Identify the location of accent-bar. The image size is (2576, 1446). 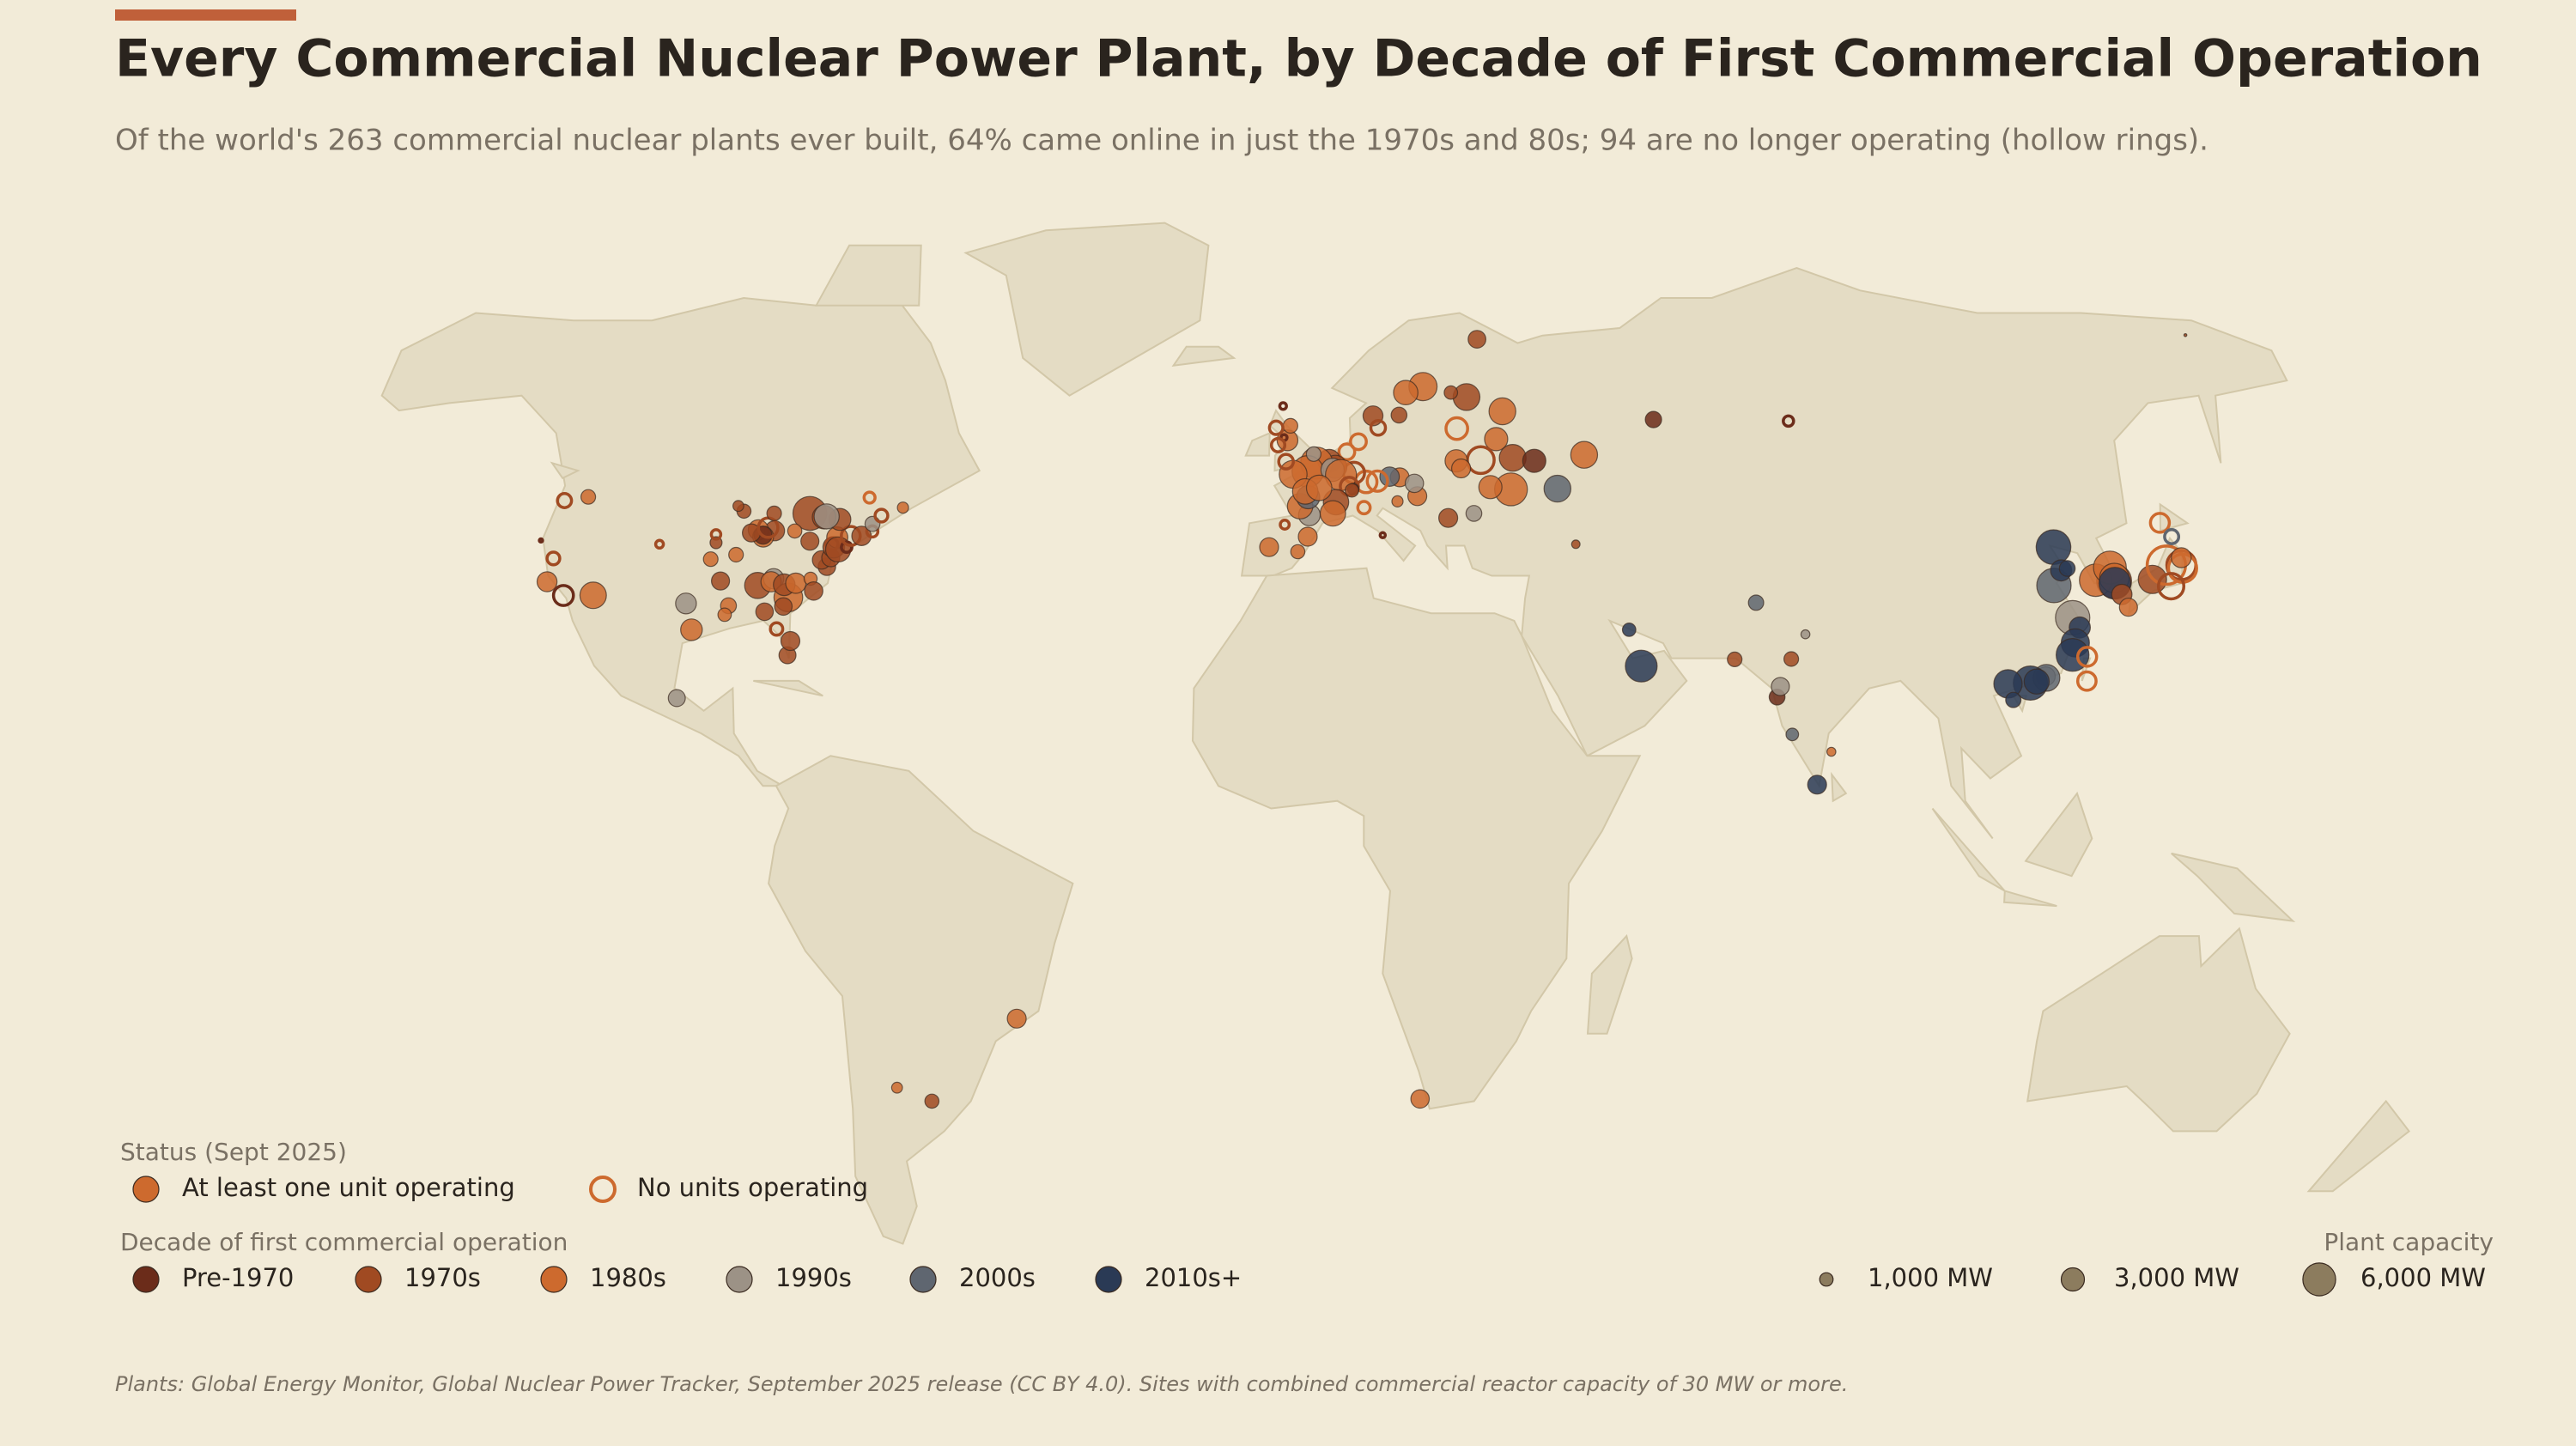
(206, 15).